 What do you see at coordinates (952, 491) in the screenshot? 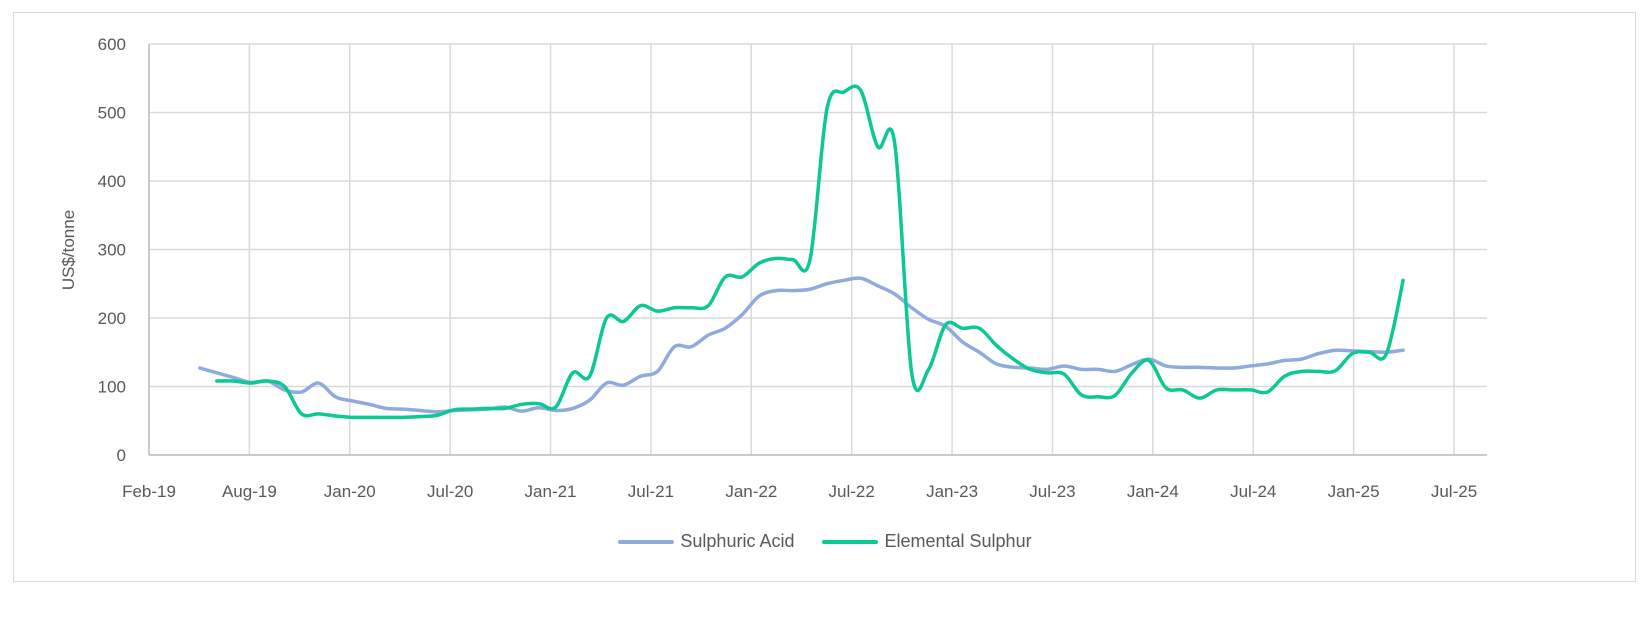
I see `x-tick-label: Jan-23` at bounding box center [952, 491].